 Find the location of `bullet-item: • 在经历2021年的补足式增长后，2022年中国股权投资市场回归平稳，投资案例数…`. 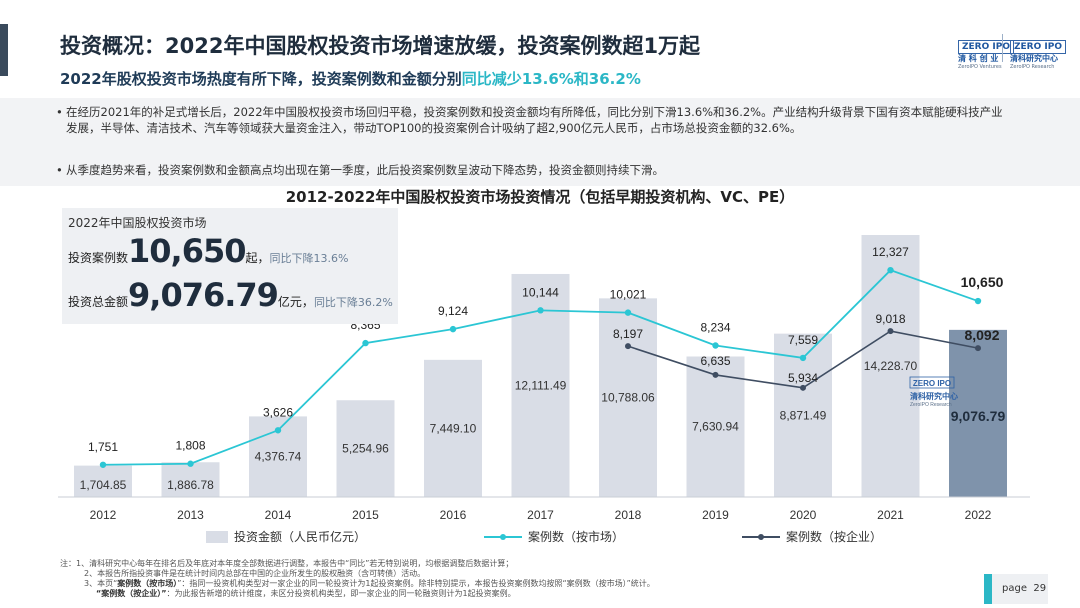

bullet-item: • 在经历2021年的补足式增长后，2022年中国股权投资市场回归平稳，投资案例数… is located at coordinates (529, 120).